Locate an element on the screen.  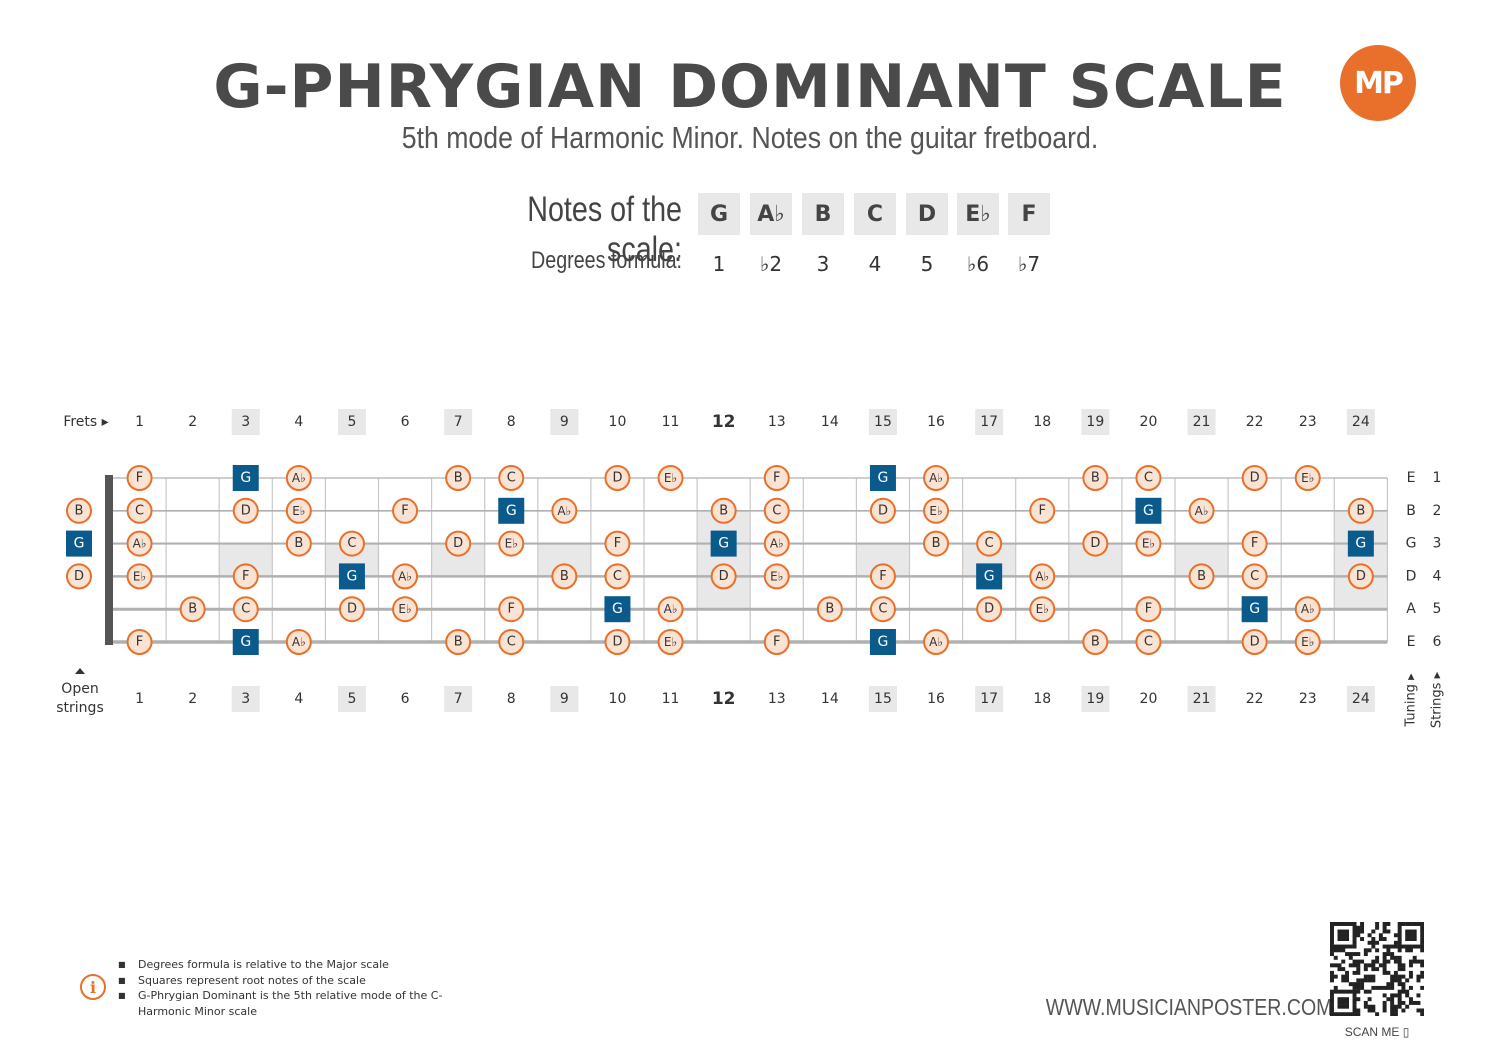
scale-degree-2: ♭2 is located at coordinates (771, 264).